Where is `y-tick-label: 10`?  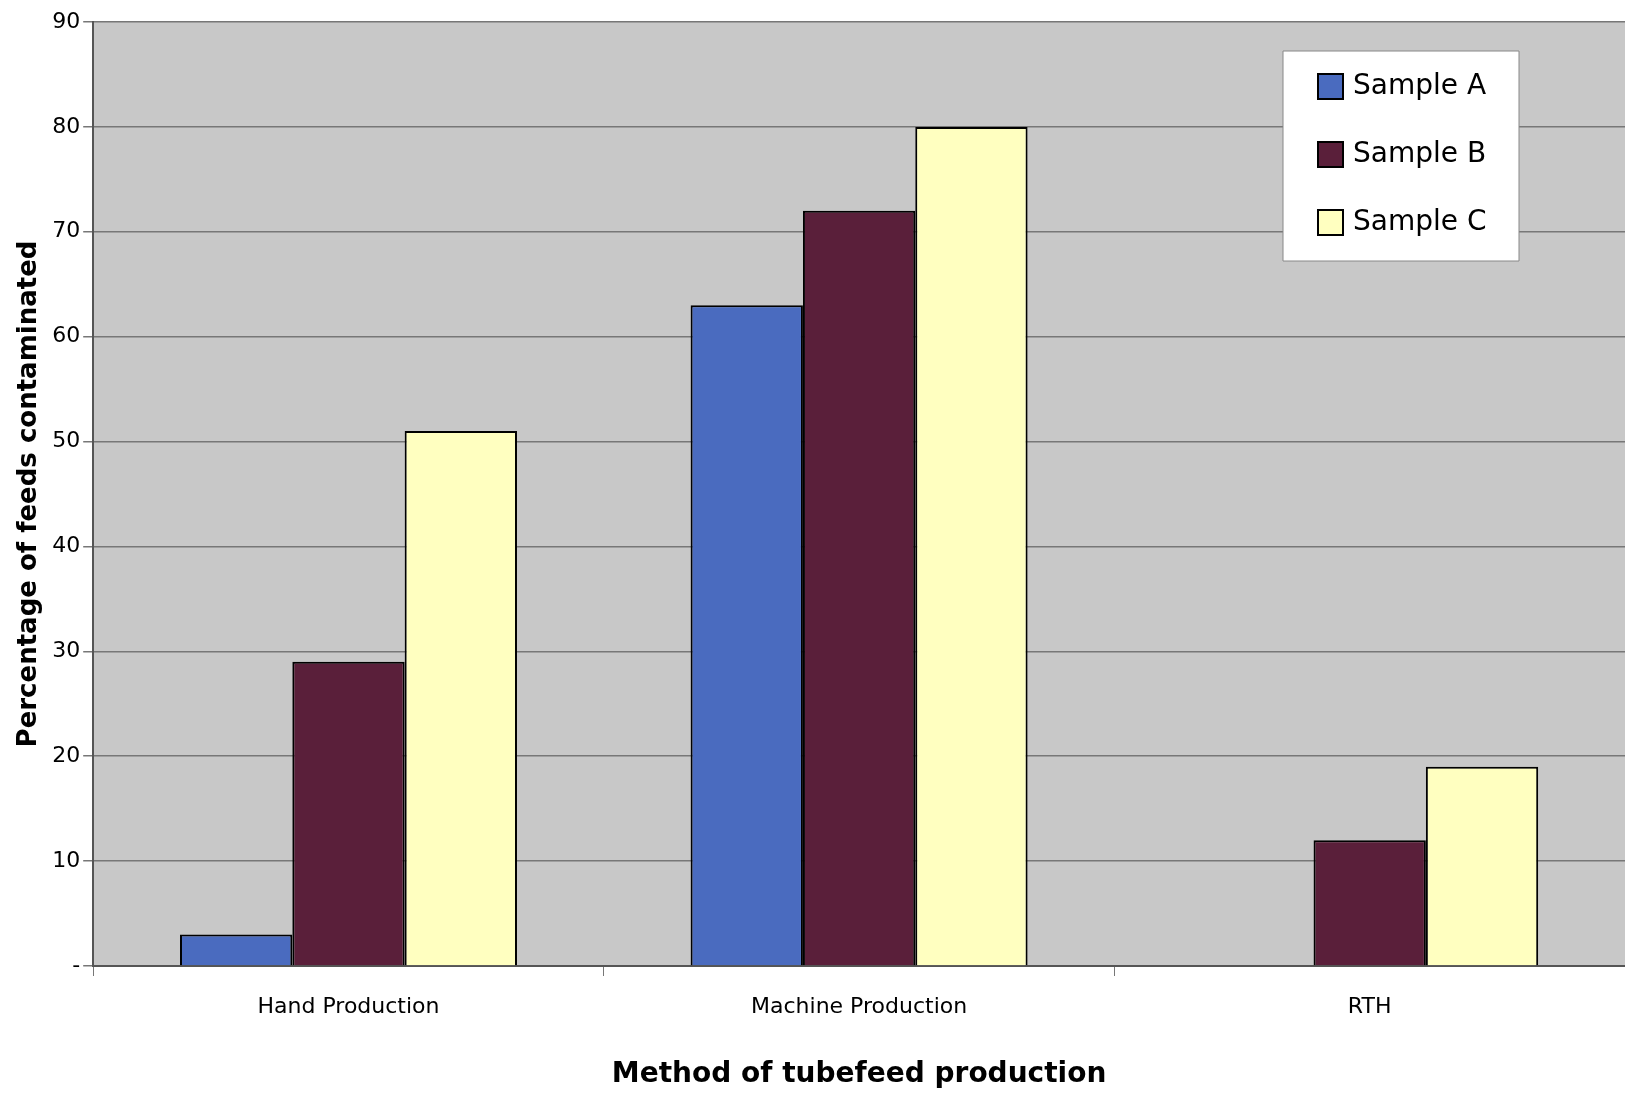
y-tick-label: 10 is located at coordinates (66, 859).